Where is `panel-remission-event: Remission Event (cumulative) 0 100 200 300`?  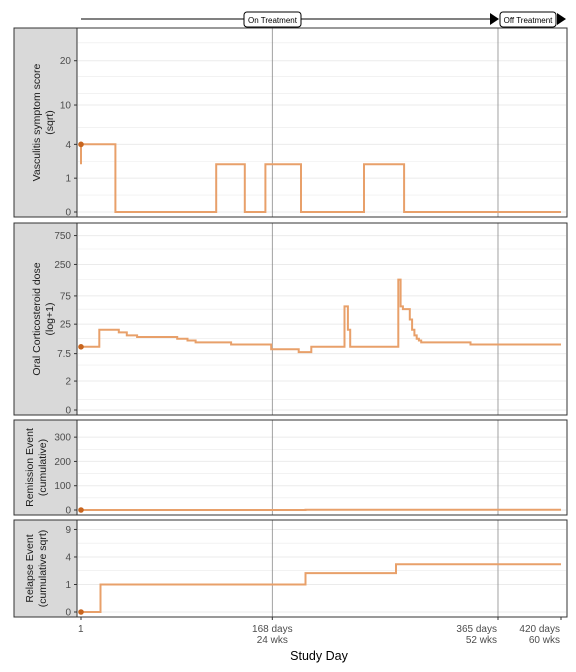
panel-remission-event: Remission Event (cumulative) 0 100 200 300 is located at coordinates (290, 468).